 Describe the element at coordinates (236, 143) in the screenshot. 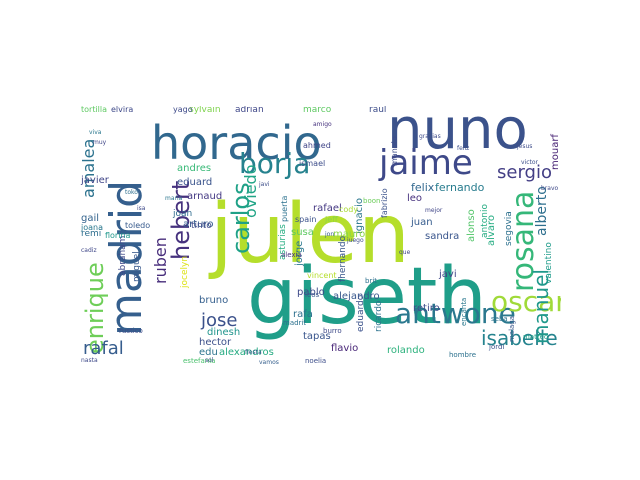

I see `word: horacio` at that location.